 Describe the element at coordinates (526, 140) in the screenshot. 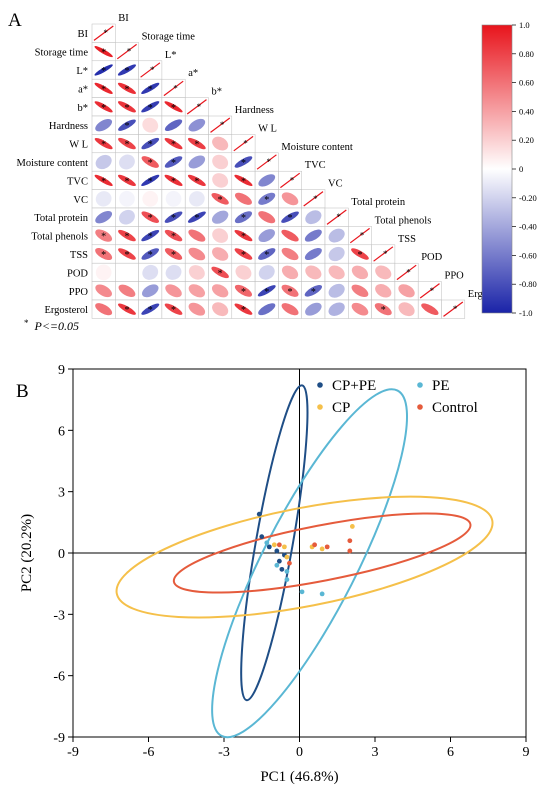

I see `colorbar-tick-label: 0.20` at that location.